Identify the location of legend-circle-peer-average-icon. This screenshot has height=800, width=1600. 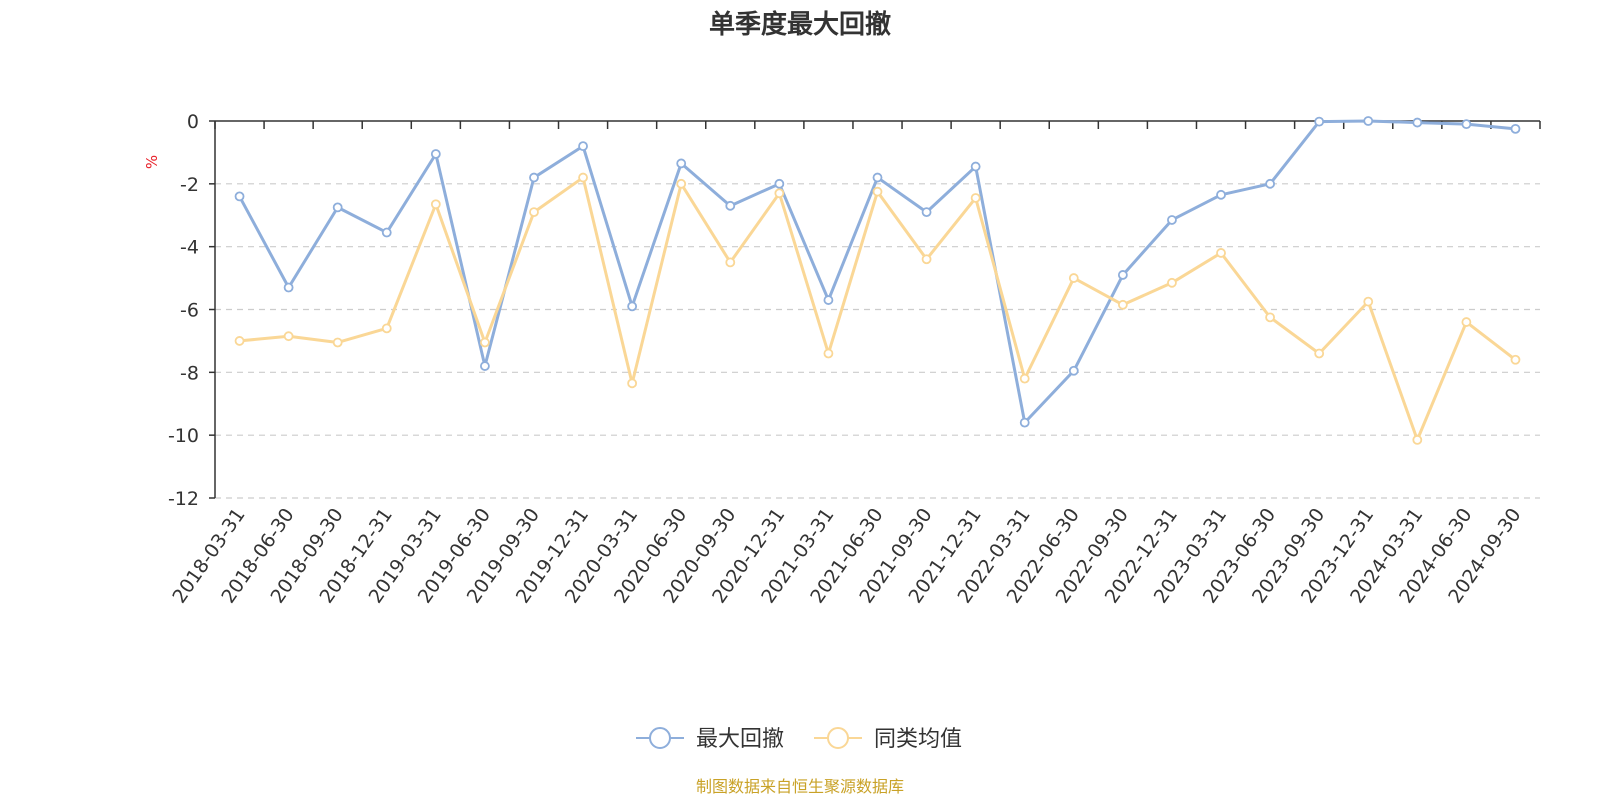
(838, 738).